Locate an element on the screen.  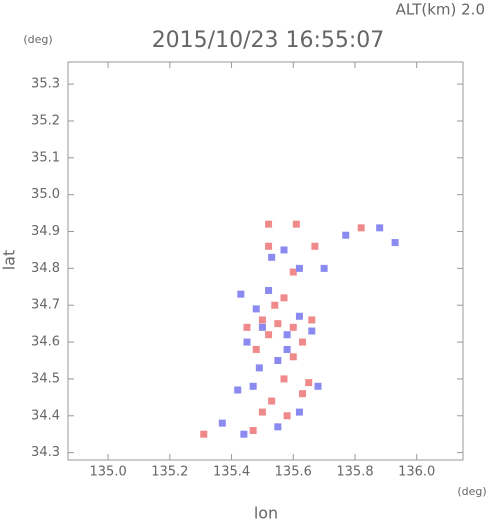
y-tick-label: 35.0 is located at coordinates (45, 194).